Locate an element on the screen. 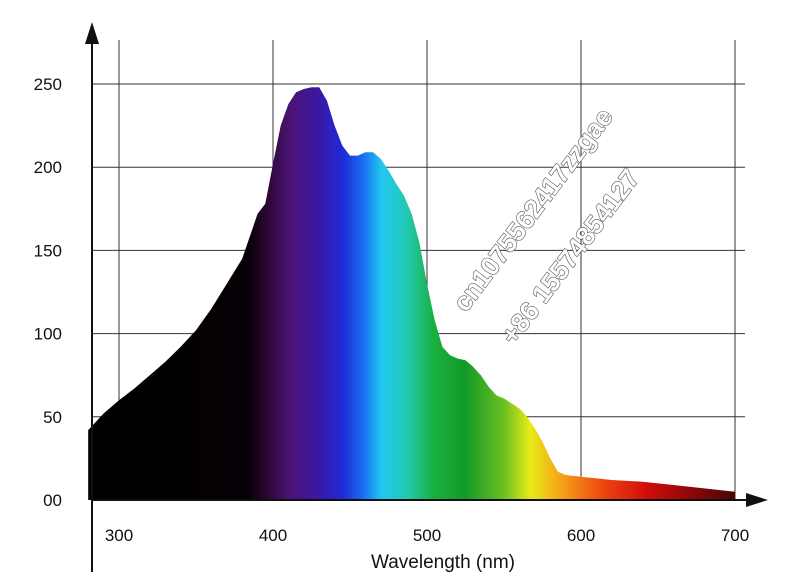 Image resolution: width=800 pixels, height=585 pixels. y-tick-label: 250 is located at coordinates (48, 84).